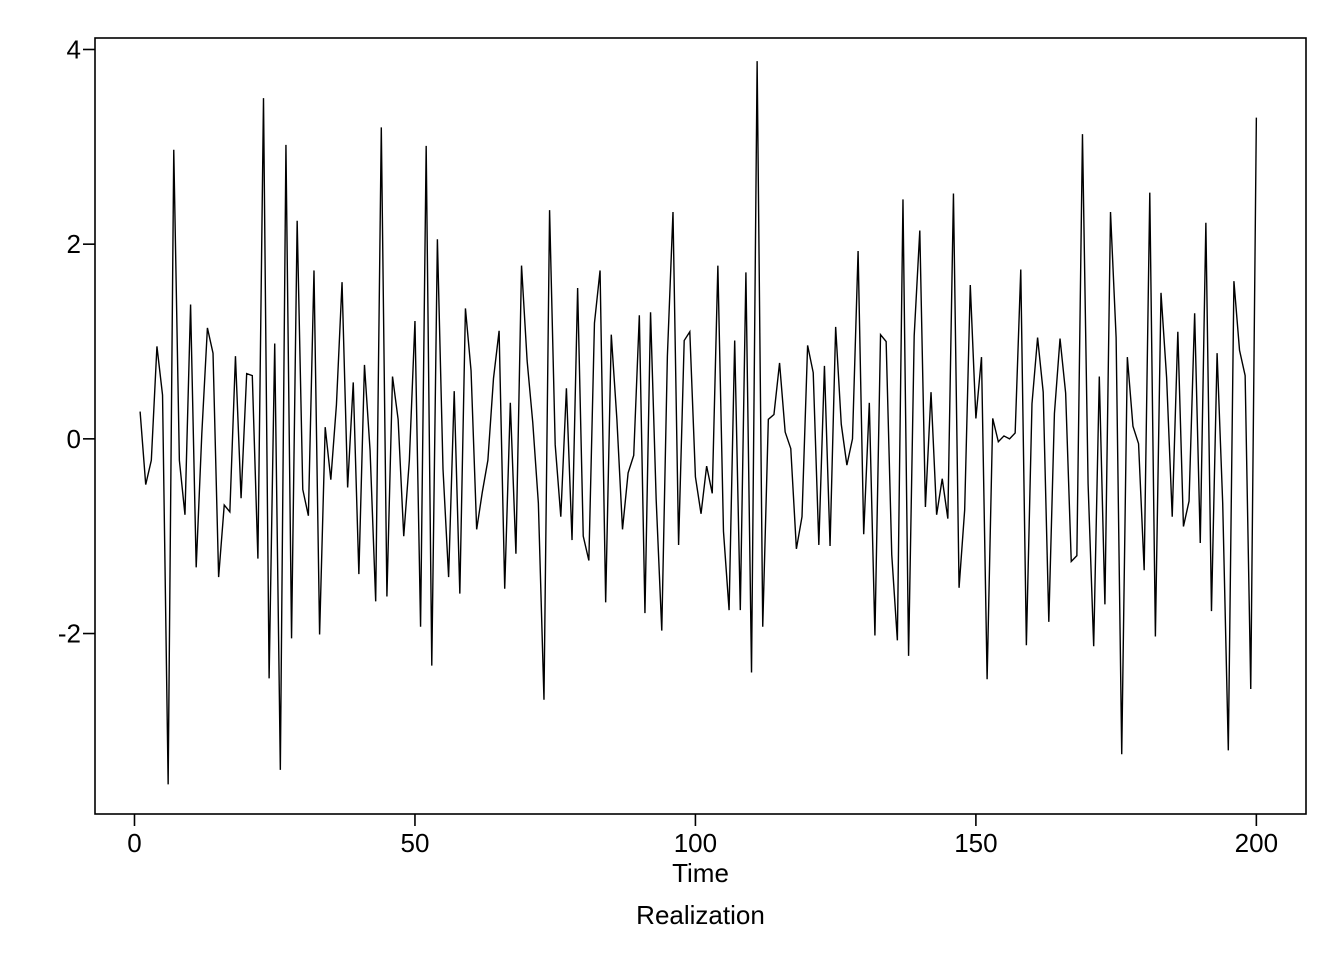 The width and height of the screenshot is (1344, 960). What do you see at coordinates (1256, 843) in the screenshot?
I see `x-tick-label: 200` at bounding box center [1256, 843].